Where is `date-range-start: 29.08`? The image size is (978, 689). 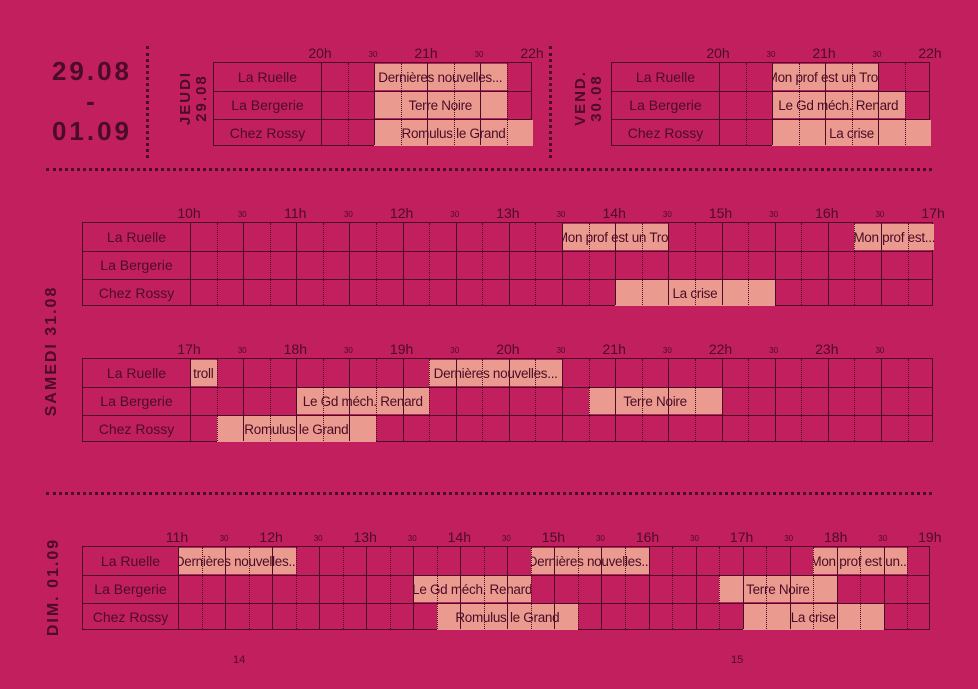 date-range-start: 29.08 is located at coordinates (92, 71).